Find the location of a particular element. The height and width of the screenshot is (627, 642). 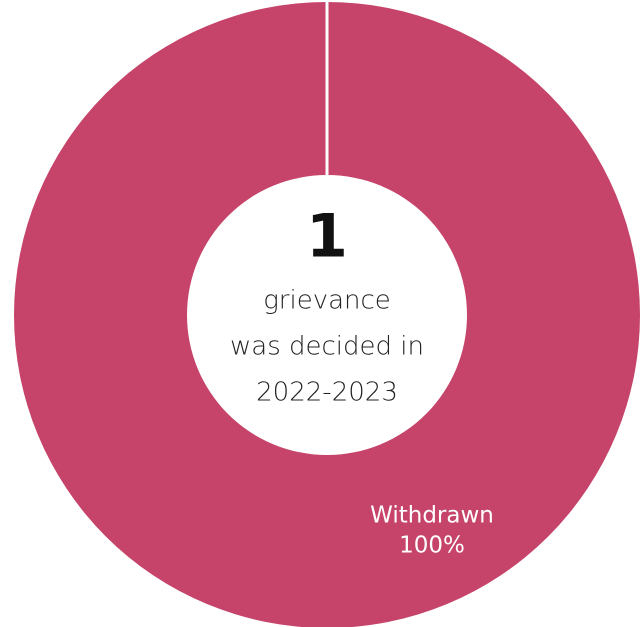

slice-label: Withdrawn is located at coordinates (432, 516).